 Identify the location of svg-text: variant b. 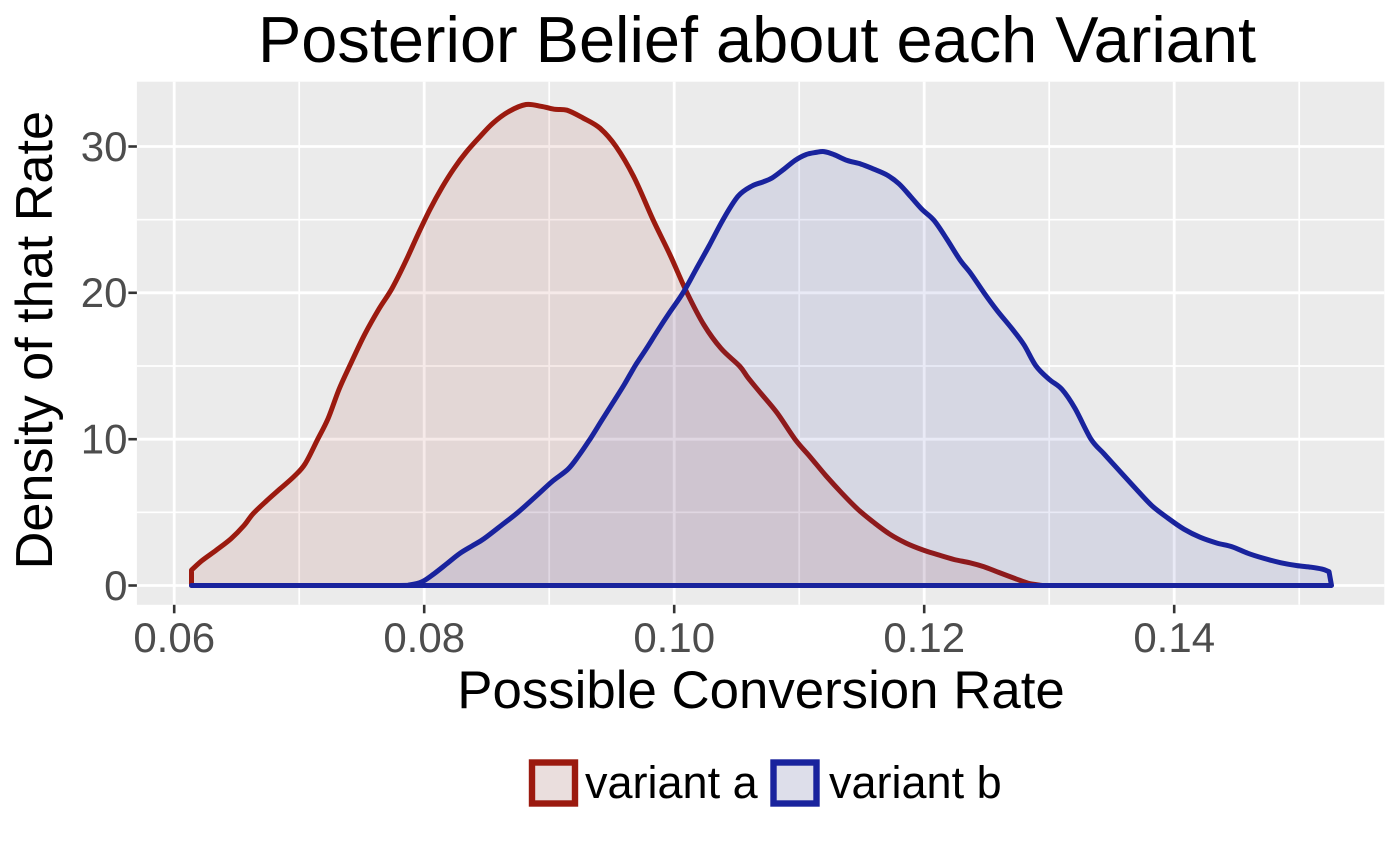
(915, 782).